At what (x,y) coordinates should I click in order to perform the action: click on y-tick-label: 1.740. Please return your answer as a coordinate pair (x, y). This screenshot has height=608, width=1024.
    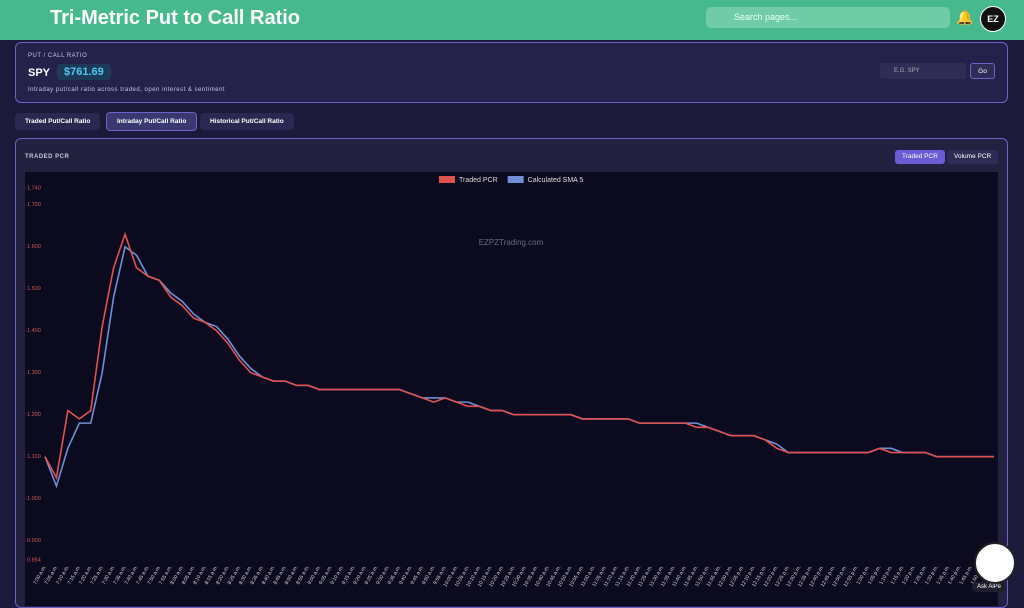
    Looking at the image, I should click on (34, 188).